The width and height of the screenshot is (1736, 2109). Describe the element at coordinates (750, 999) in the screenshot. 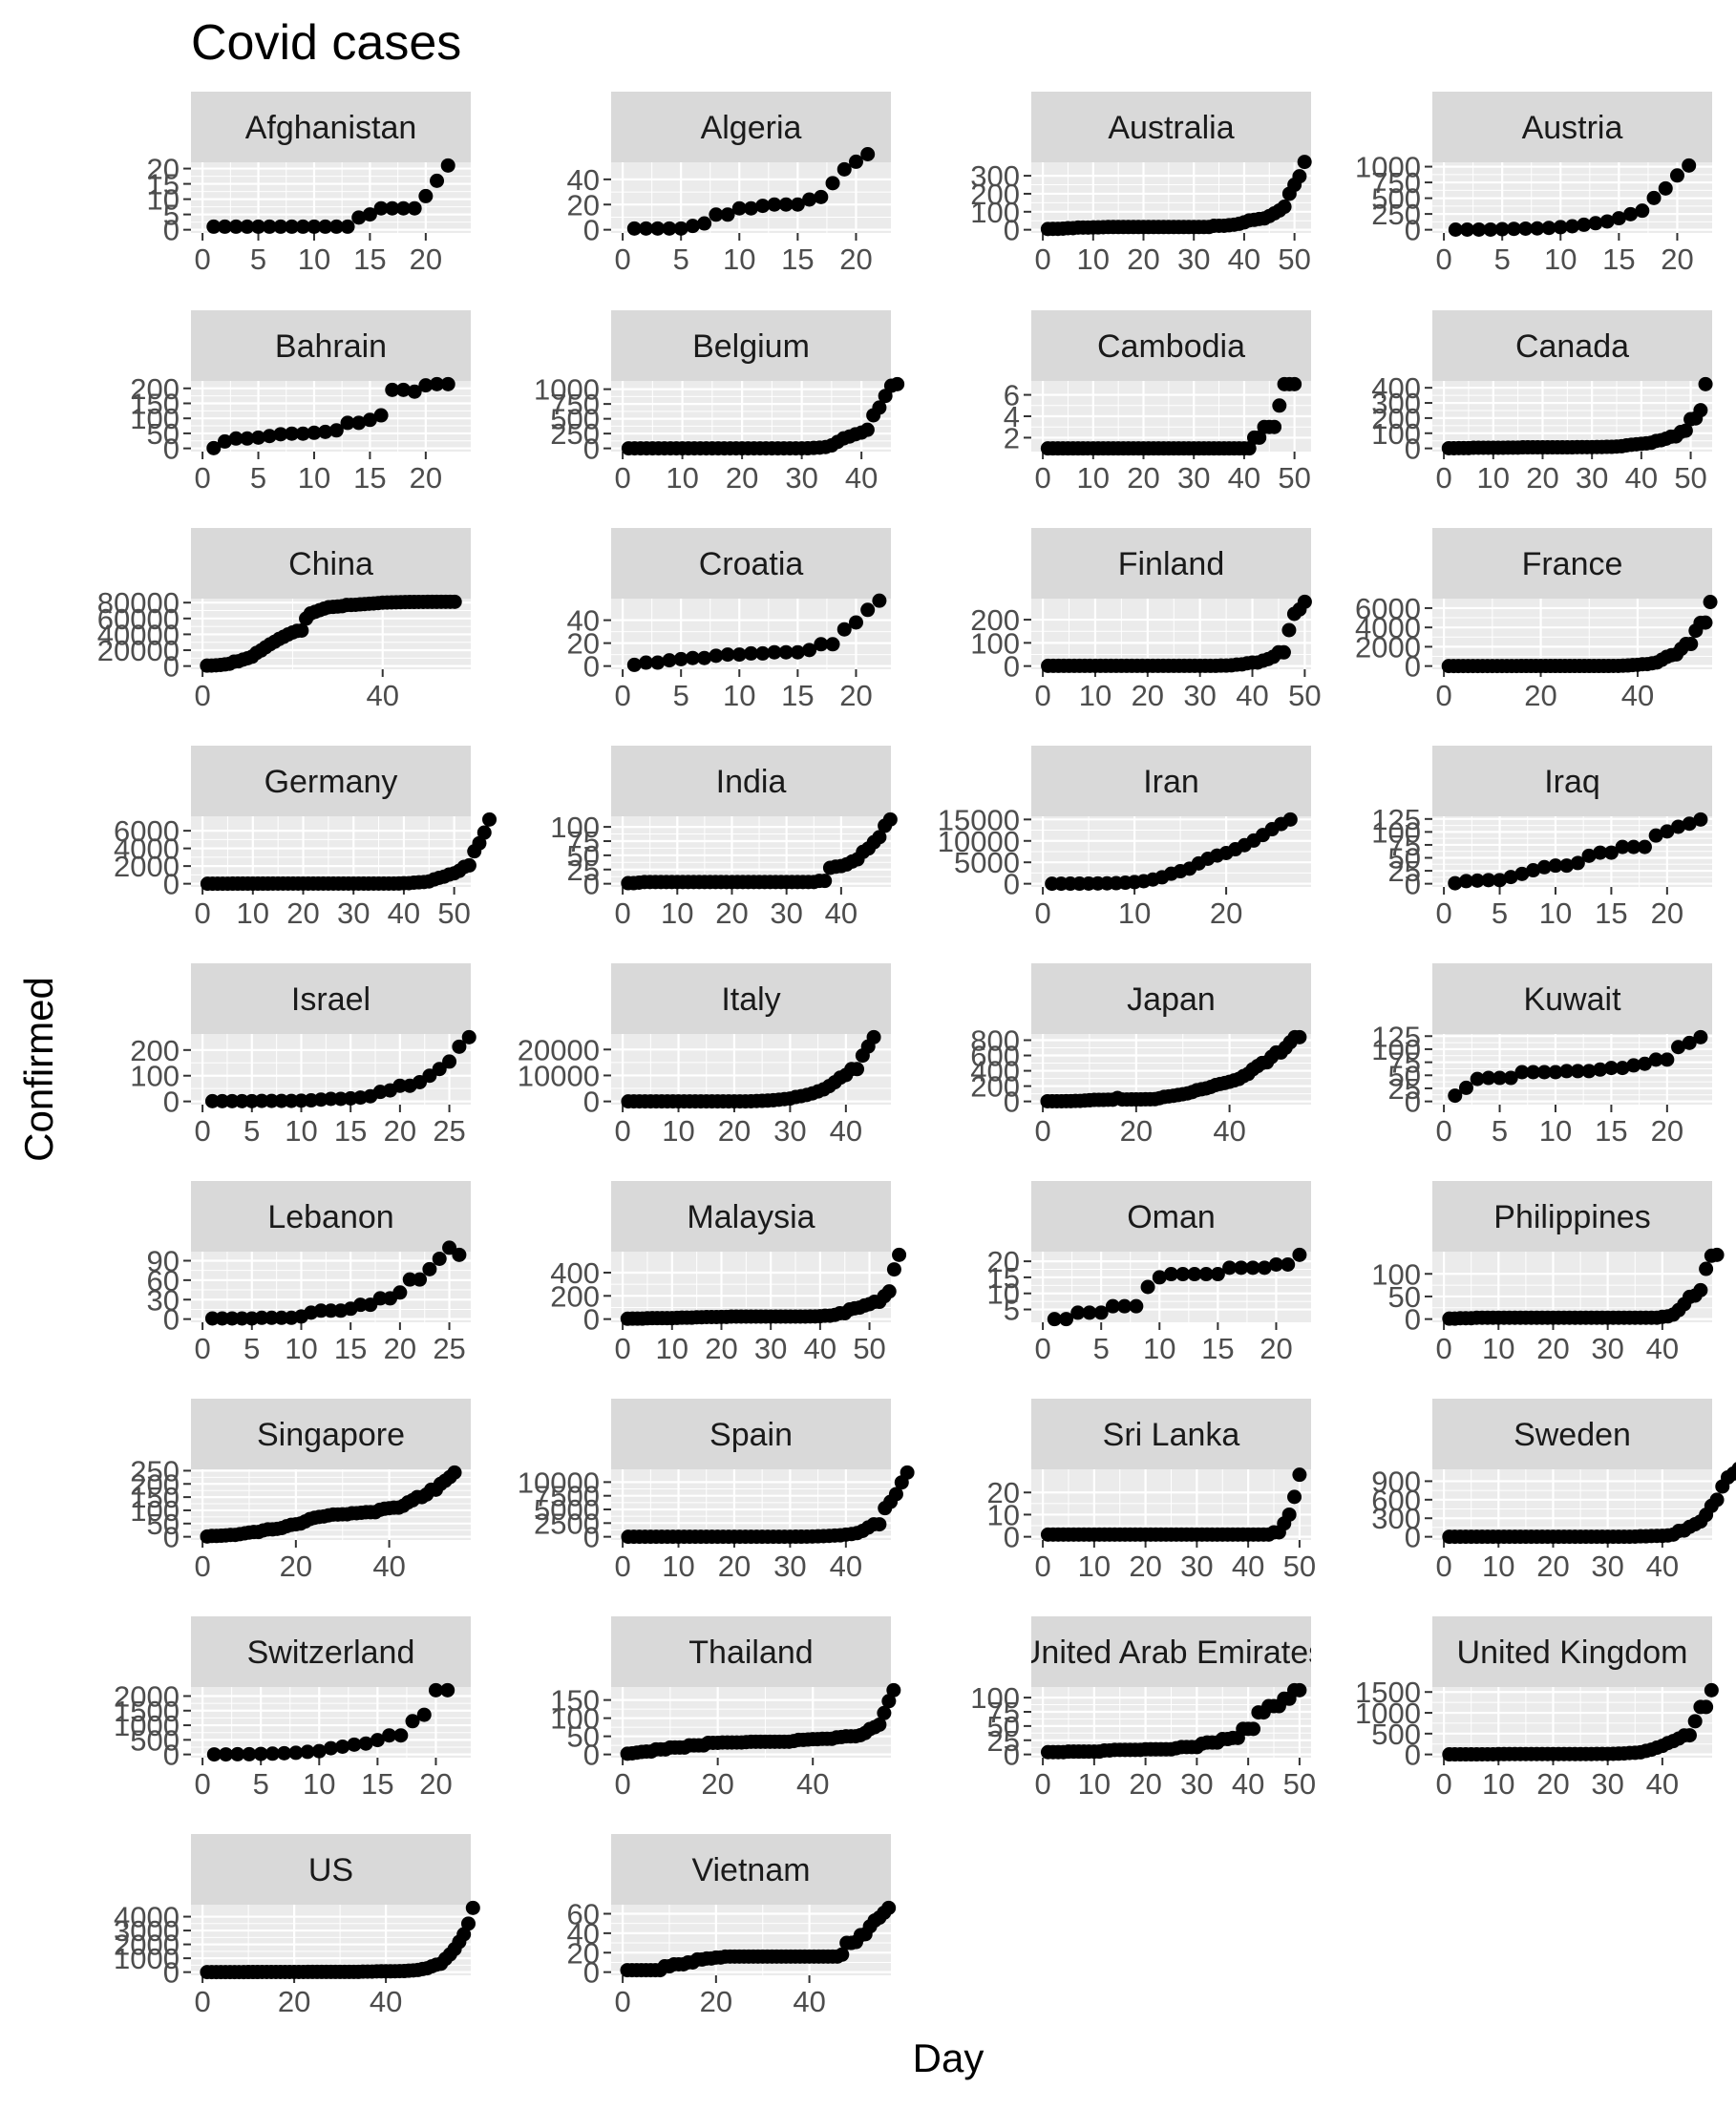

I see `facet-title: Italy` at that location.